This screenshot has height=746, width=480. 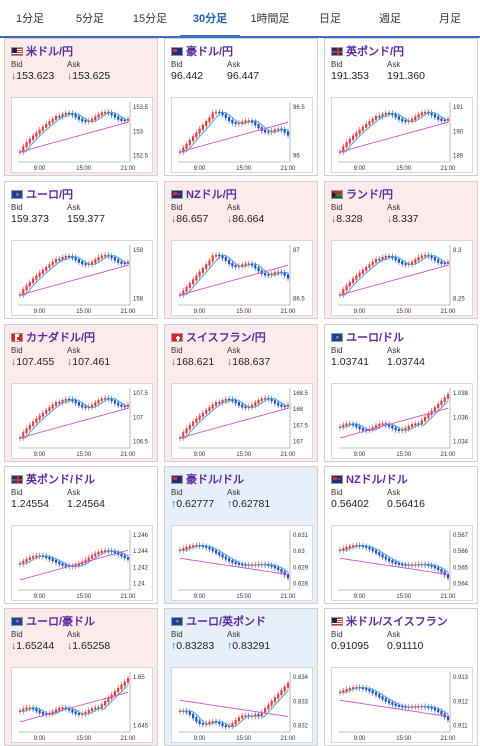 I want to click on mini-chart: 153.5 153 152.5 9:00 15:00 21:00, so click(x=82, y=135).